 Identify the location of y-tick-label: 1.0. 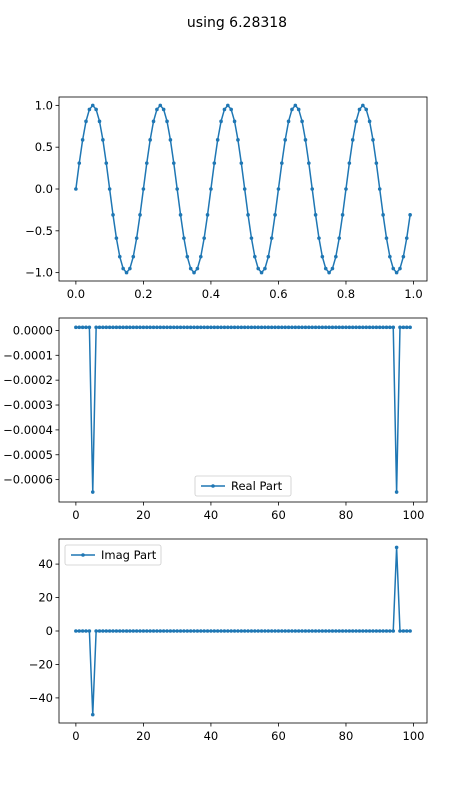
(44, 105).